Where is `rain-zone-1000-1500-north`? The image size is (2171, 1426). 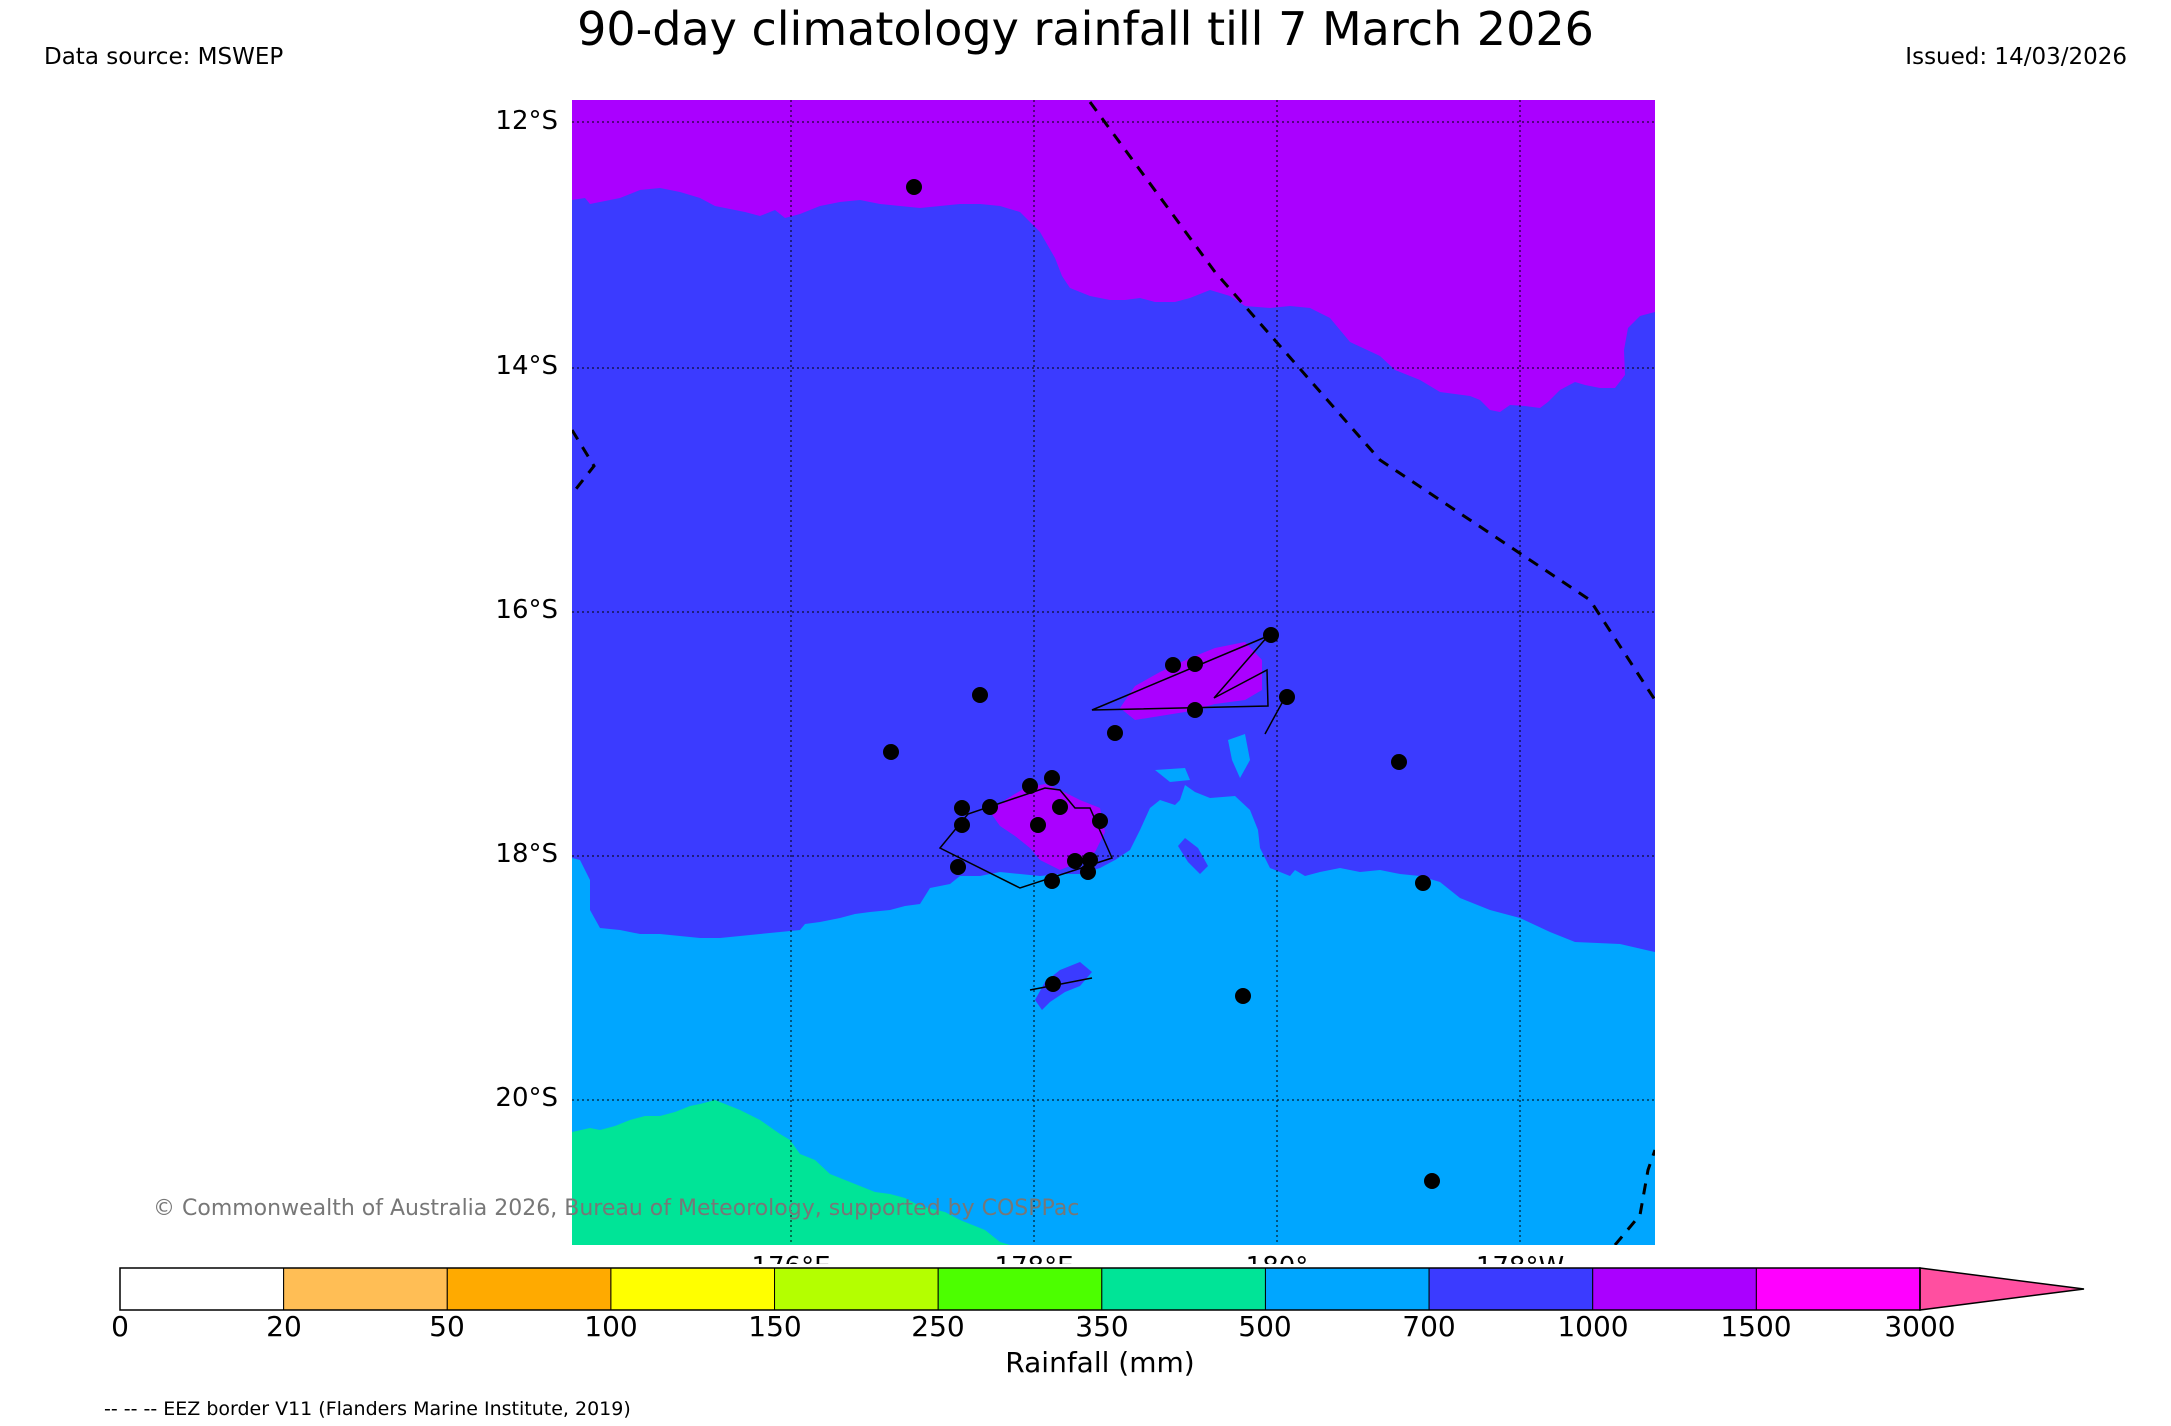
rain-zone-1000-1500-north is located at coordinates (1113, 256).